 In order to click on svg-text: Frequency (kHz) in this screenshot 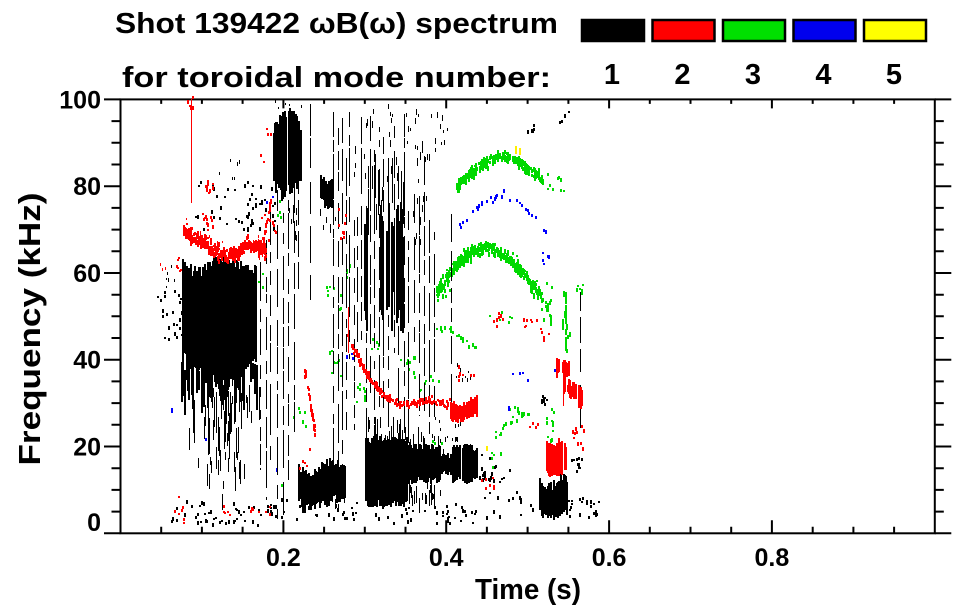, I will do `click(29, 329)`.